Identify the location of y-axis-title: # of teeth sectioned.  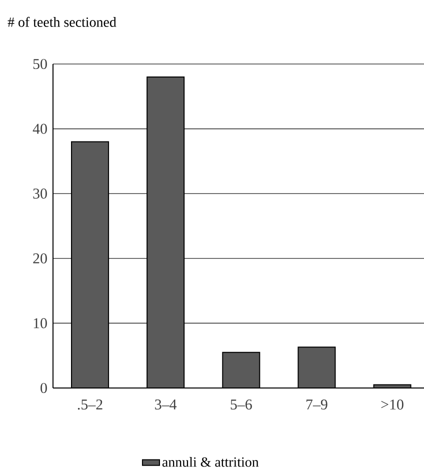
(62, 21).